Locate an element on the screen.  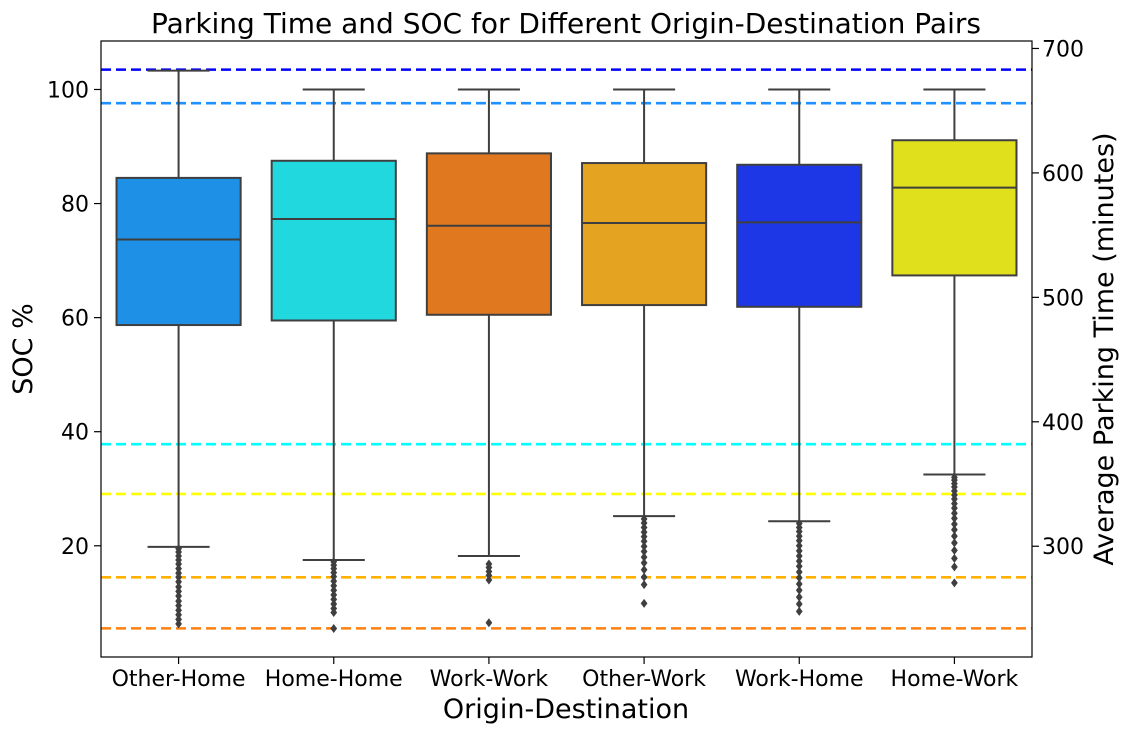
x-axis-label: Origin-Destination is located at coordinates (566, 709).